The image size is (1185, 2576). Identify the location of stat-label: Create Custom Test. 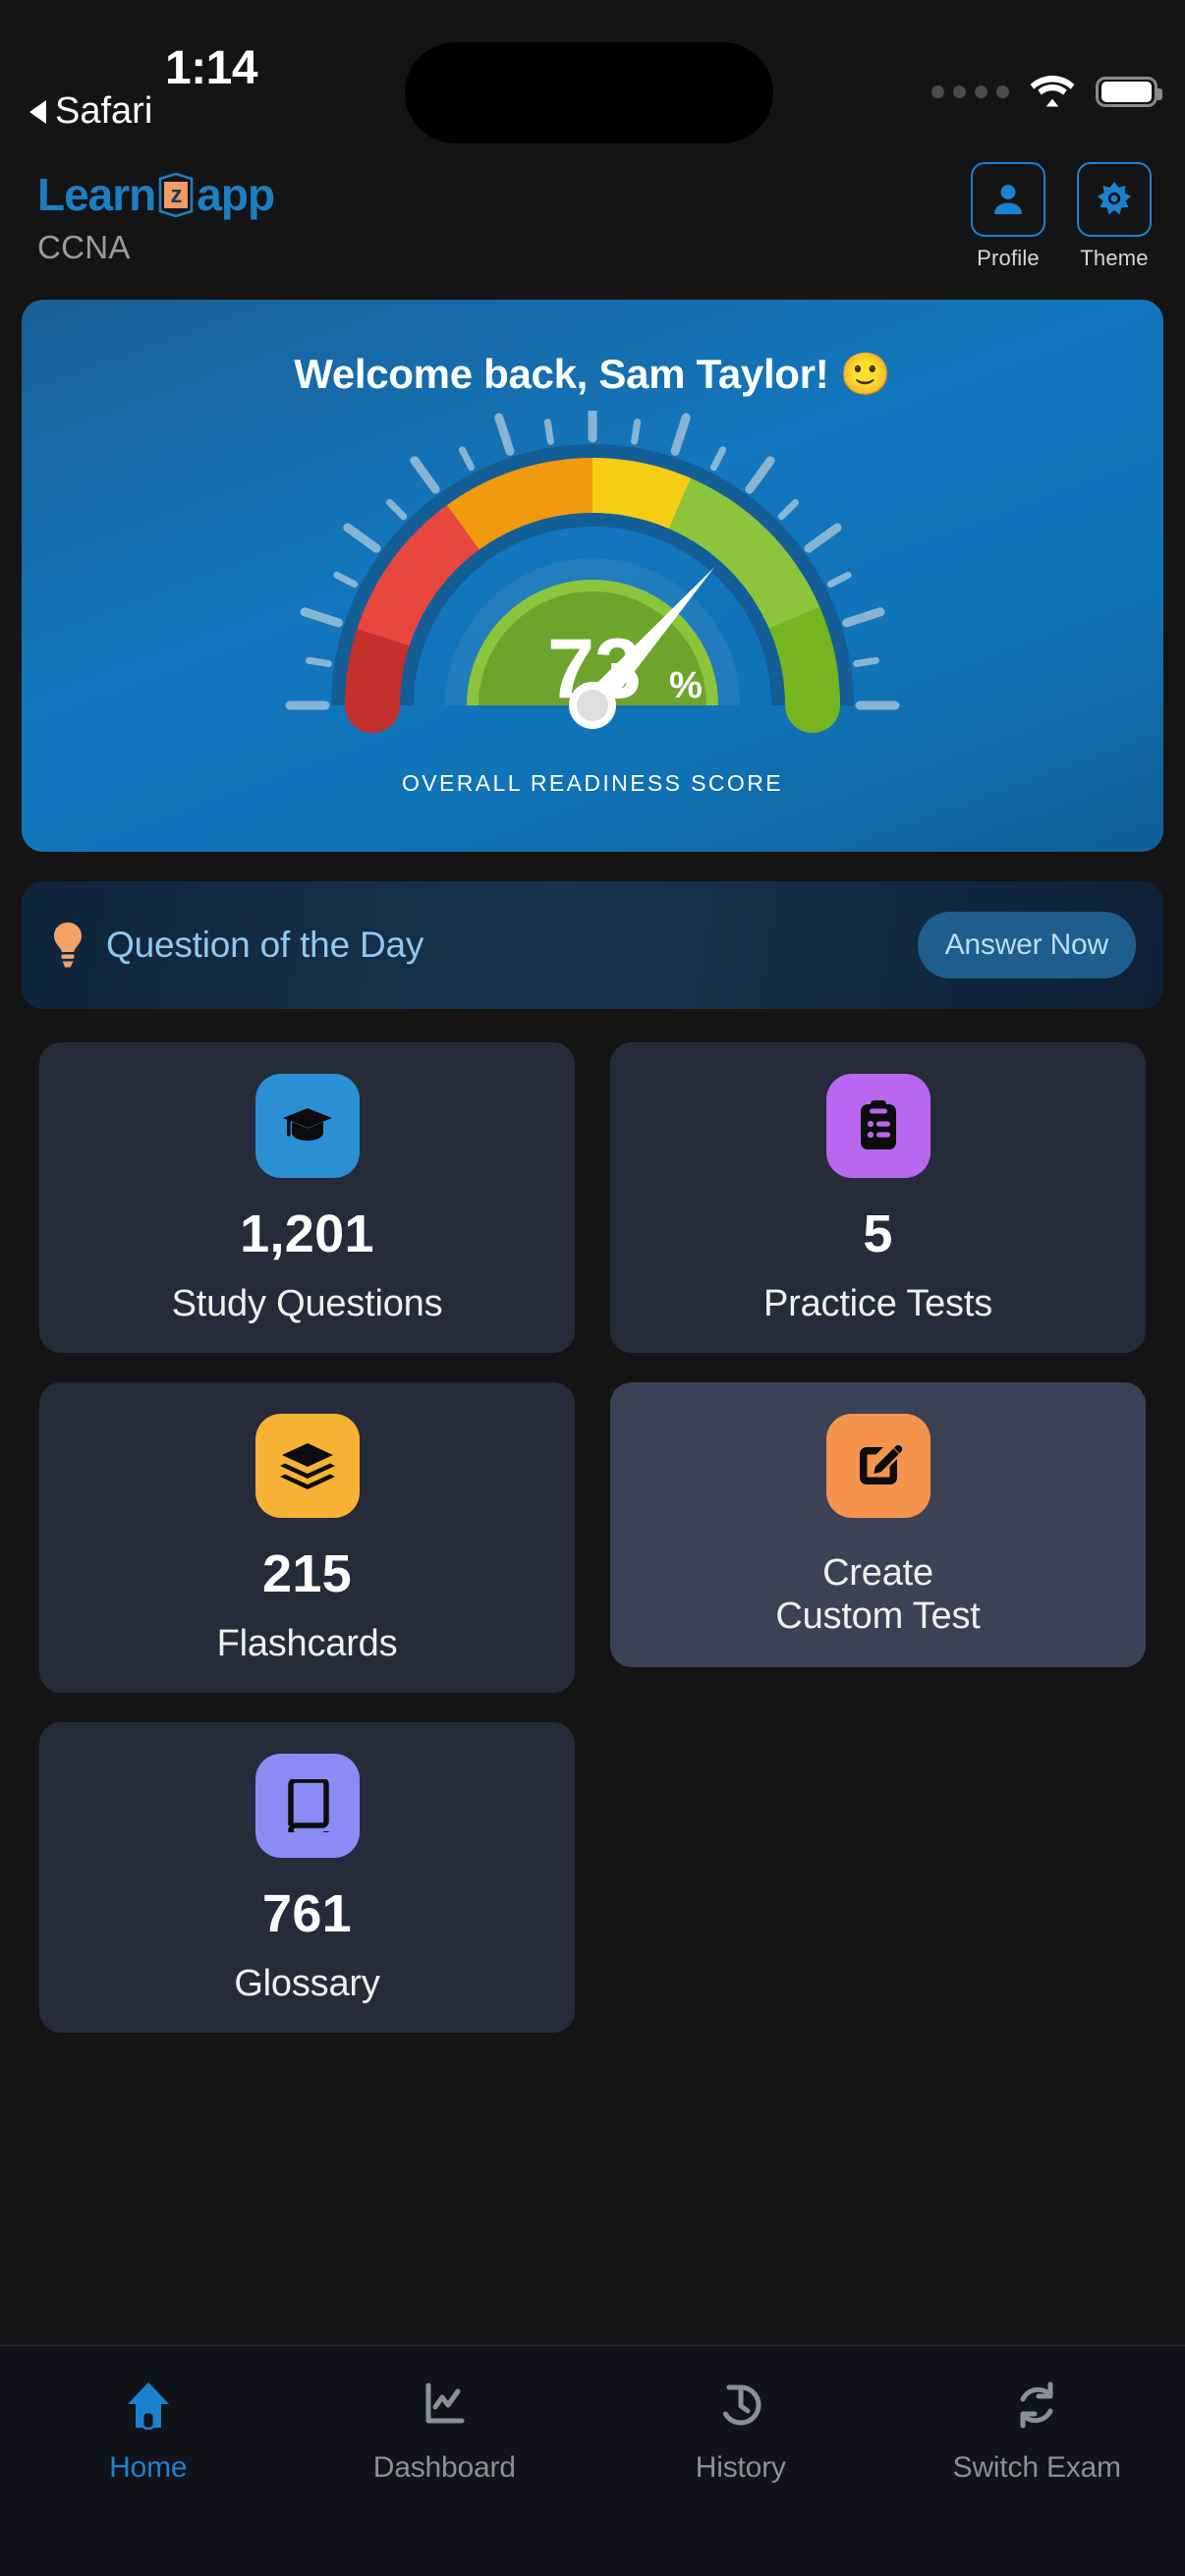
(878, 1595).